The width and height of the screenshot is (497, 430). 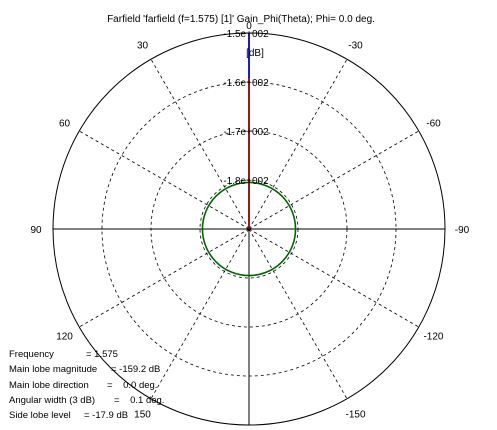 What do you see at coordinates (249, 26) in the screenshot?
I see `angle-label: 0` at bounding box center [249, 26].